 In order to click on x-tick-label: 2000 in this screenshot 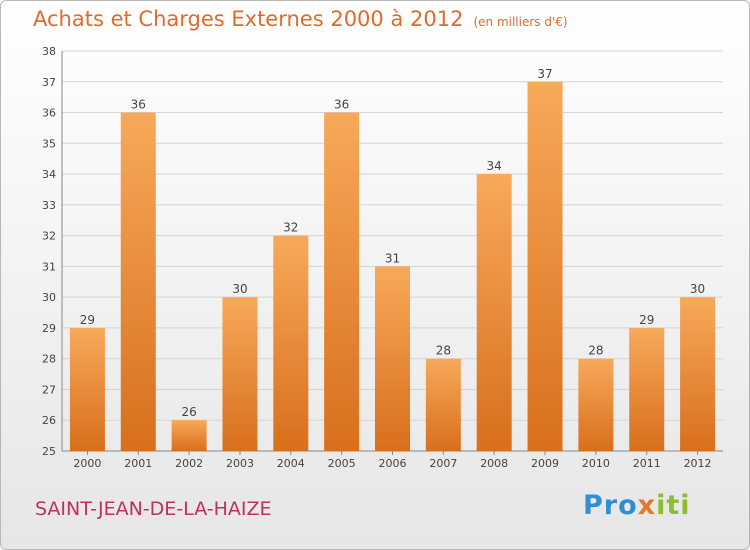, I will do `click(87, 463)`.